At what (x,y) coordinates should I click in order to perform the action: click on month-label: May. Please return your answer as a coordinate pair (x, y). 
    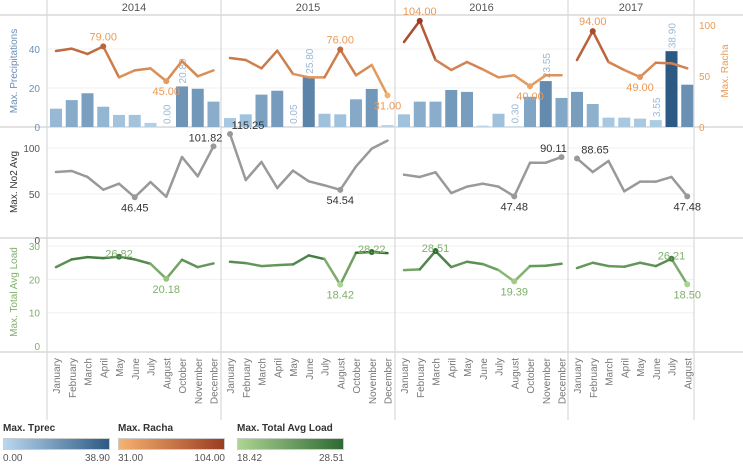
    Looking at the image, I should click on (468, 367).